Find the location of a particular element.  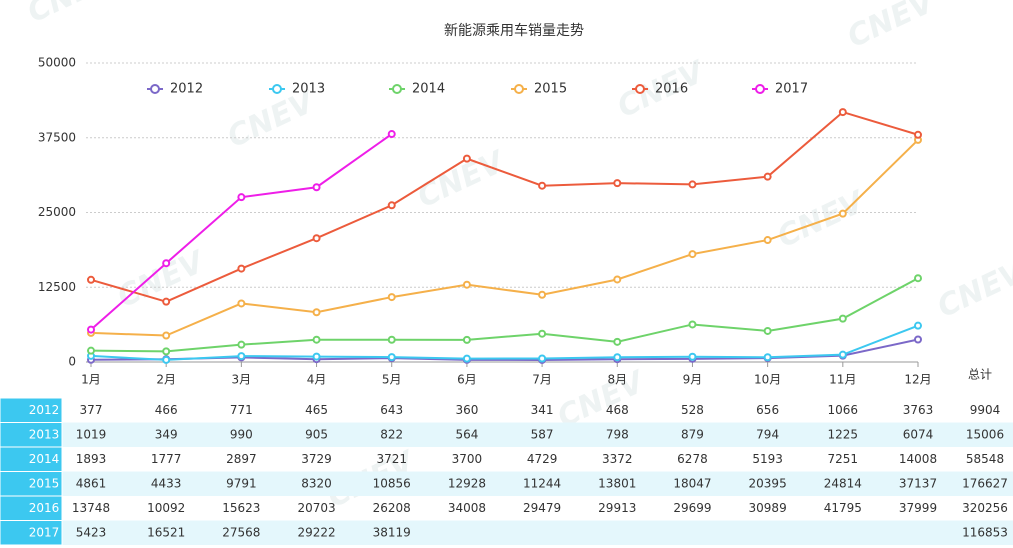

table-cell: 4433 is located at coordinates (166, 483).